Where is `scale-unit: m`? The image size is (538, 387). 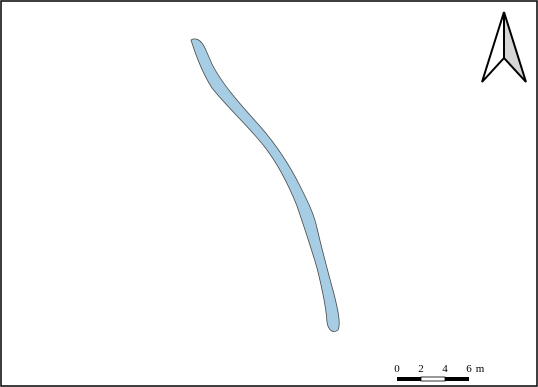
scale-unit: m is located at coordinates (480, 369).